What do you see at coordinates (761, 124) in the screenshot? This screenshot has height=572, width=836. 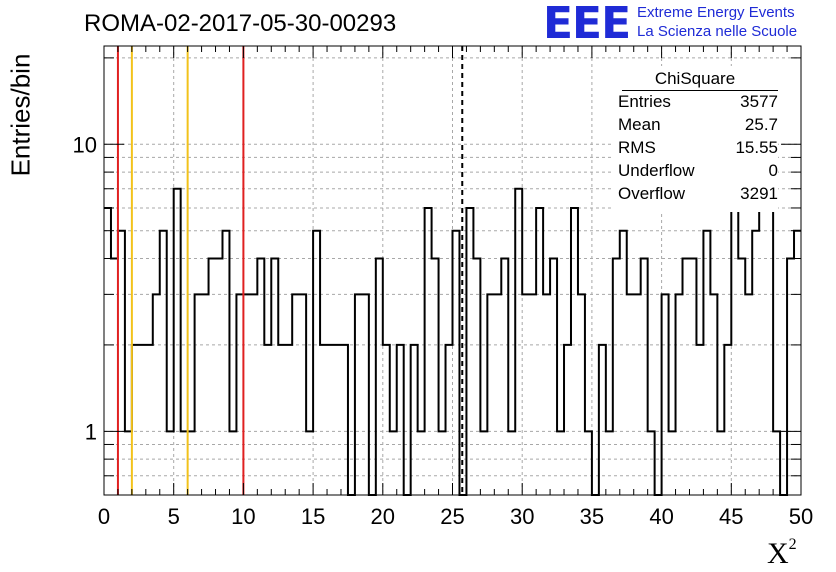 I see `stats-value: 25.7` at bounding box center [761, 124].